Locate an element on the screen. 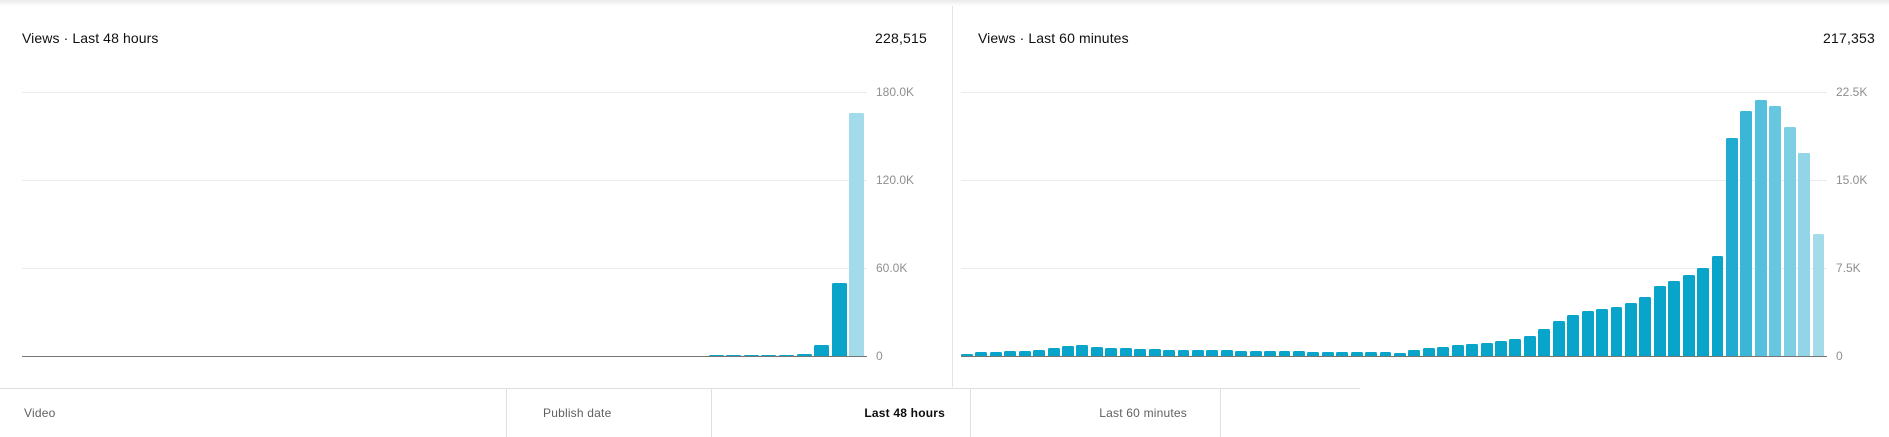 The width and height of the screenshot is (1889, 437). y-axis-labels: 180.0K 120.0K 60.0K 0 is located at coordinates (911, 224).